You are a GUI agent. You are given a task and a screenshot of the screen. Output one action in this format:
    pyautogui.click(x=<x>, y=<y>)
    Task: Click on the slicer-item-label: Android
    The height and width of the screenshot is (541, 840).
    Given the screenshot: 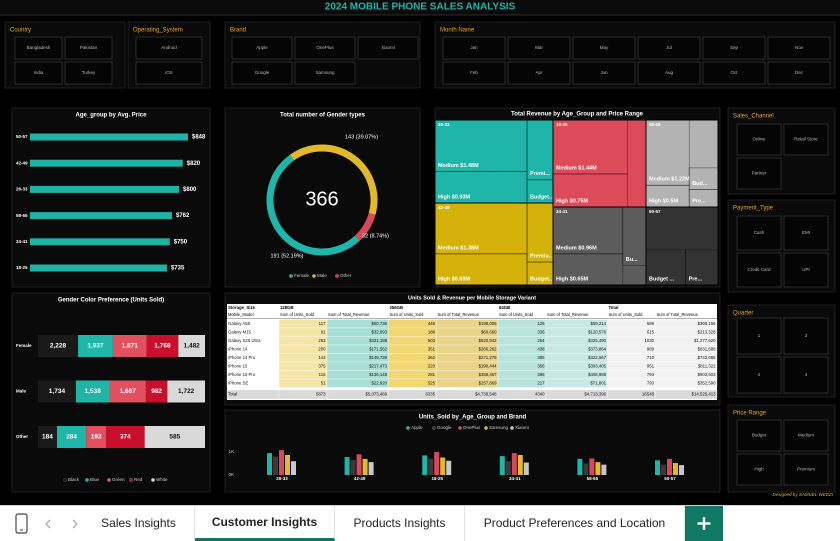 What is the action you would take?
    pyautogui.click(x=169, y=47)
    